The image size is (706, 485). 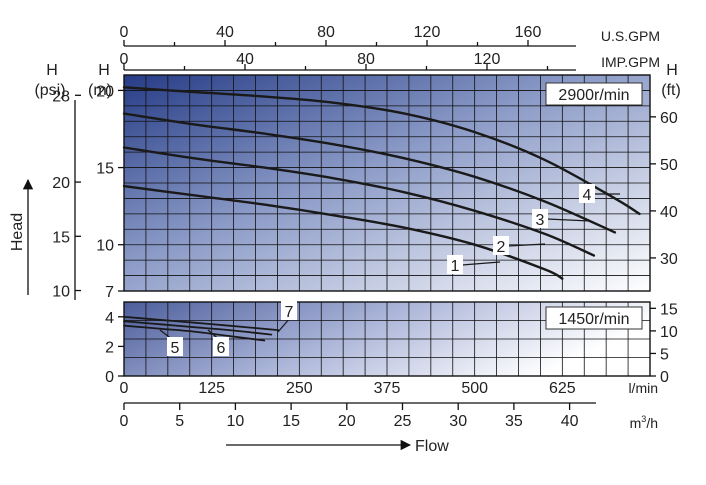 What do you see at coordinates (664, 377) in the screenshot?
I see `ft-tick-label: 0` at bounding box center [664, 377].